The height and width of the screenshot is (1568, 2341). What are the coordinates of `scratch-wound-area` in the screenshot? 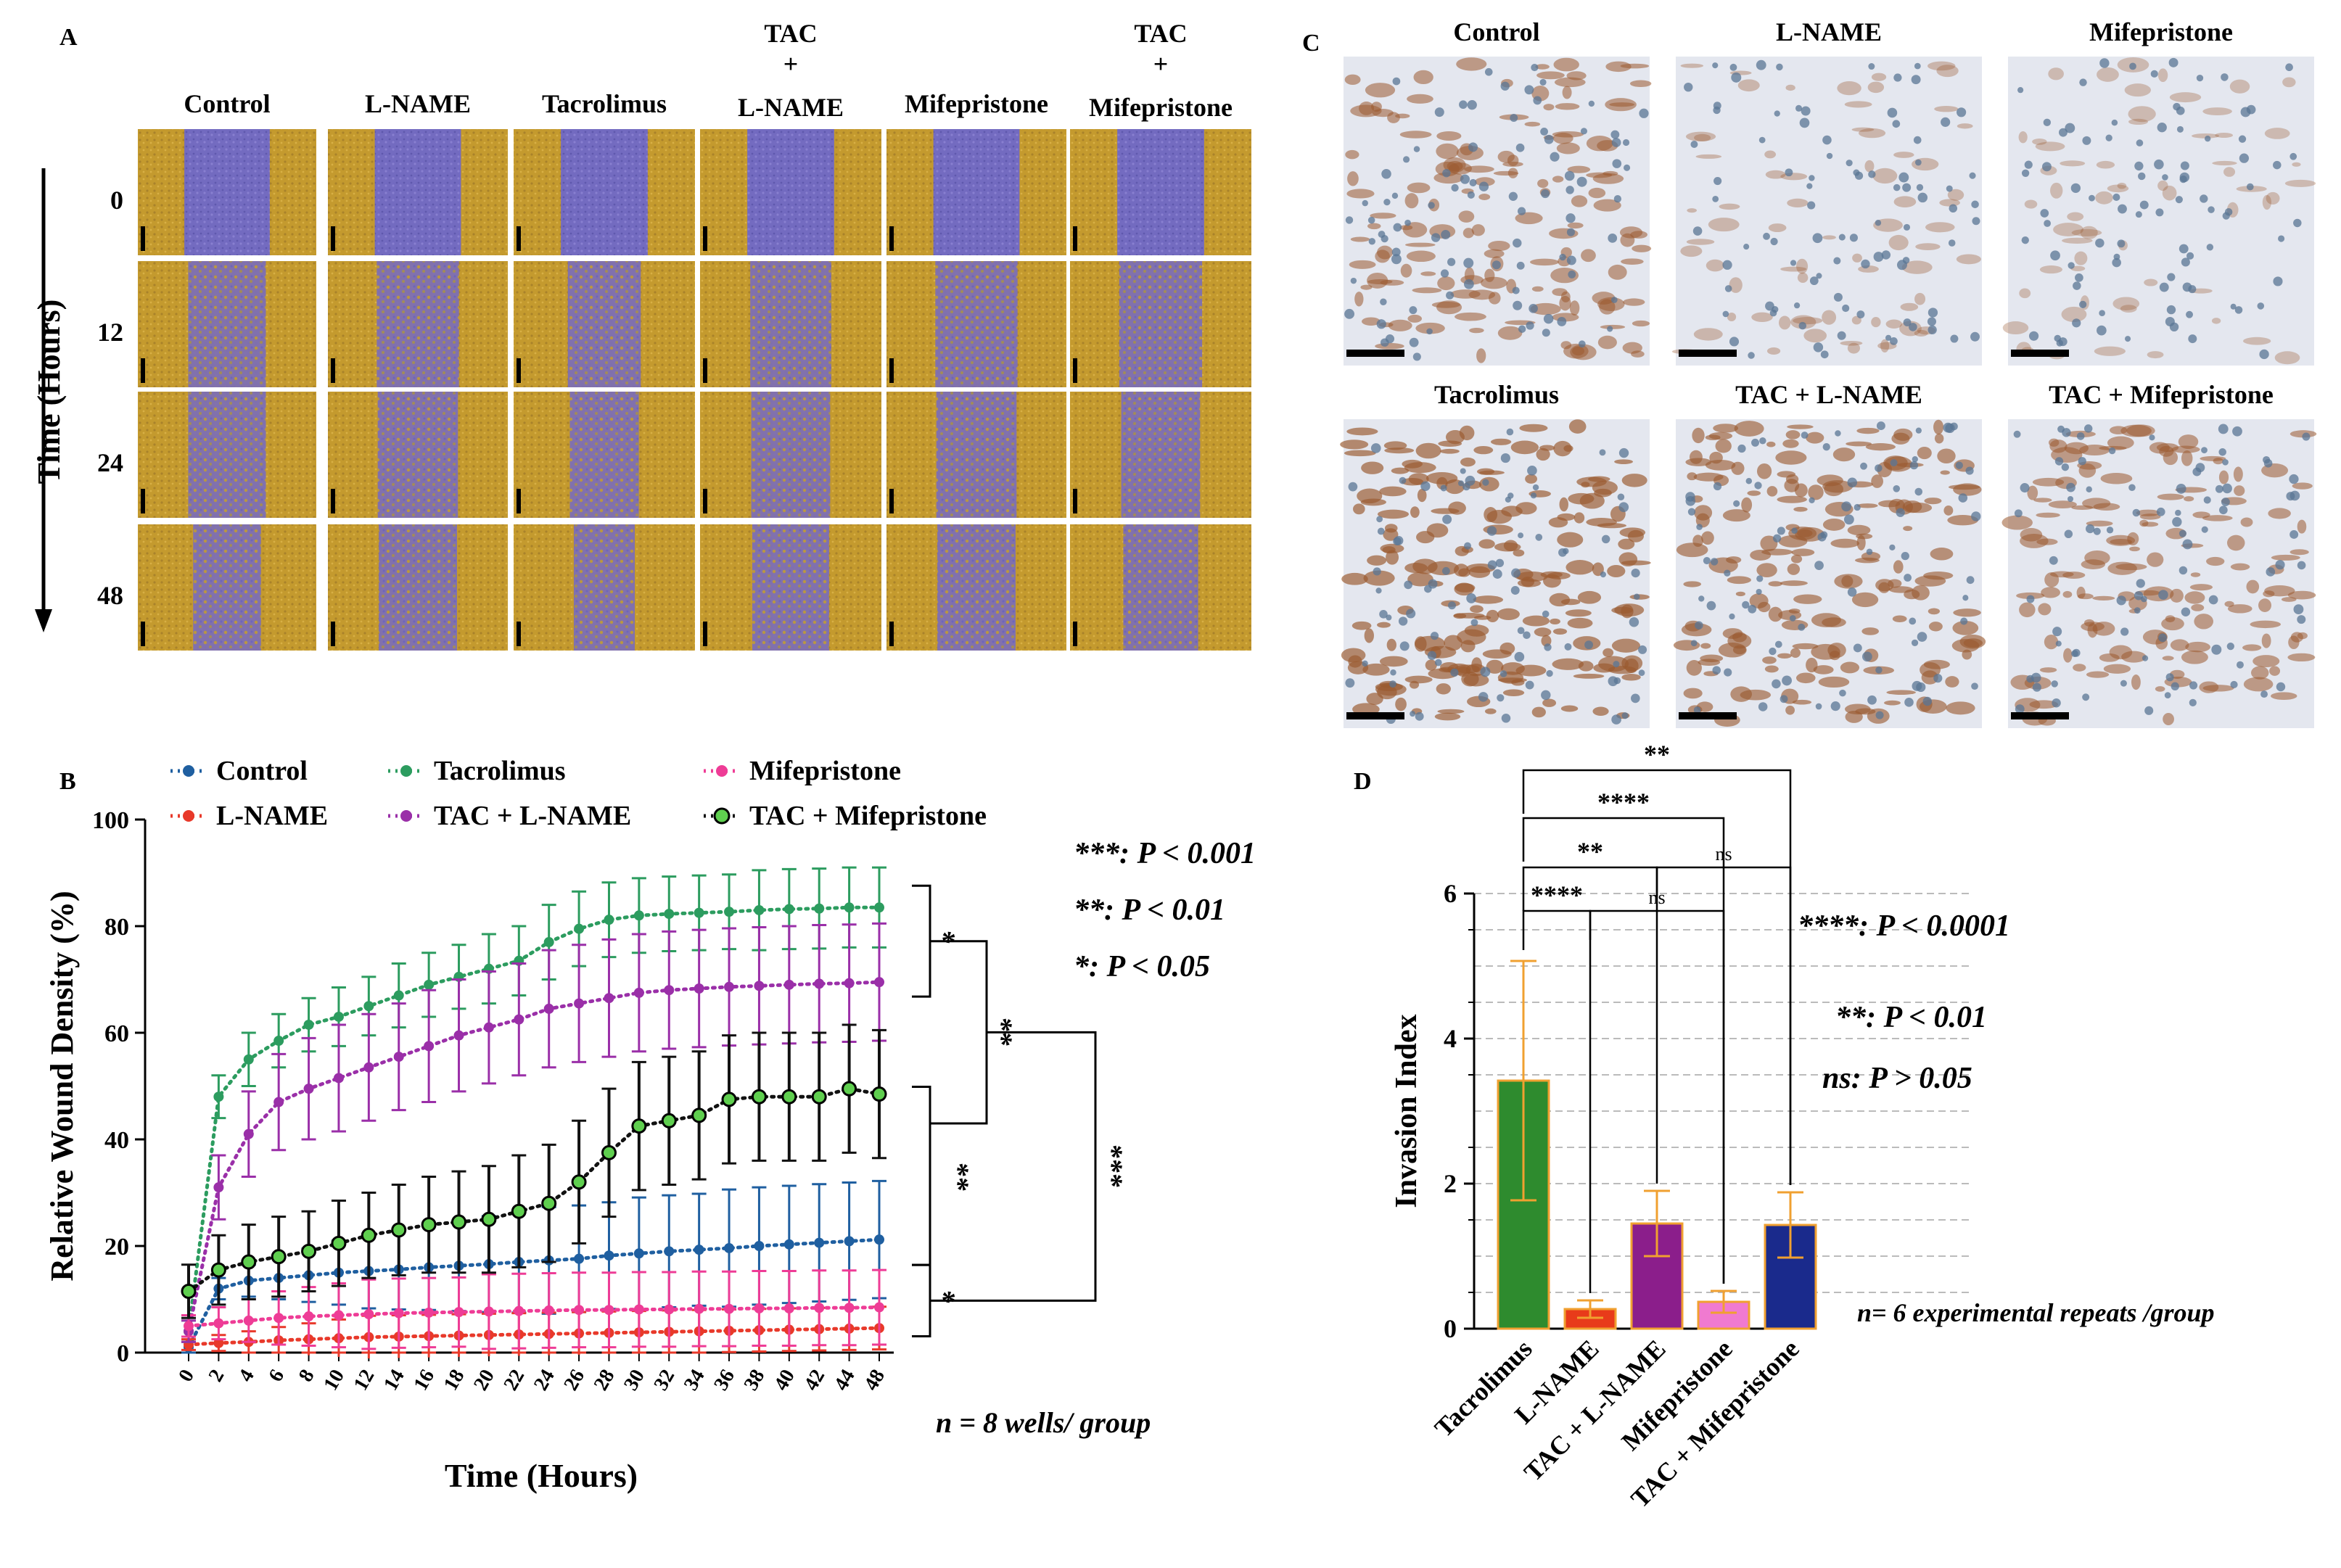 It's located at (604, 324).